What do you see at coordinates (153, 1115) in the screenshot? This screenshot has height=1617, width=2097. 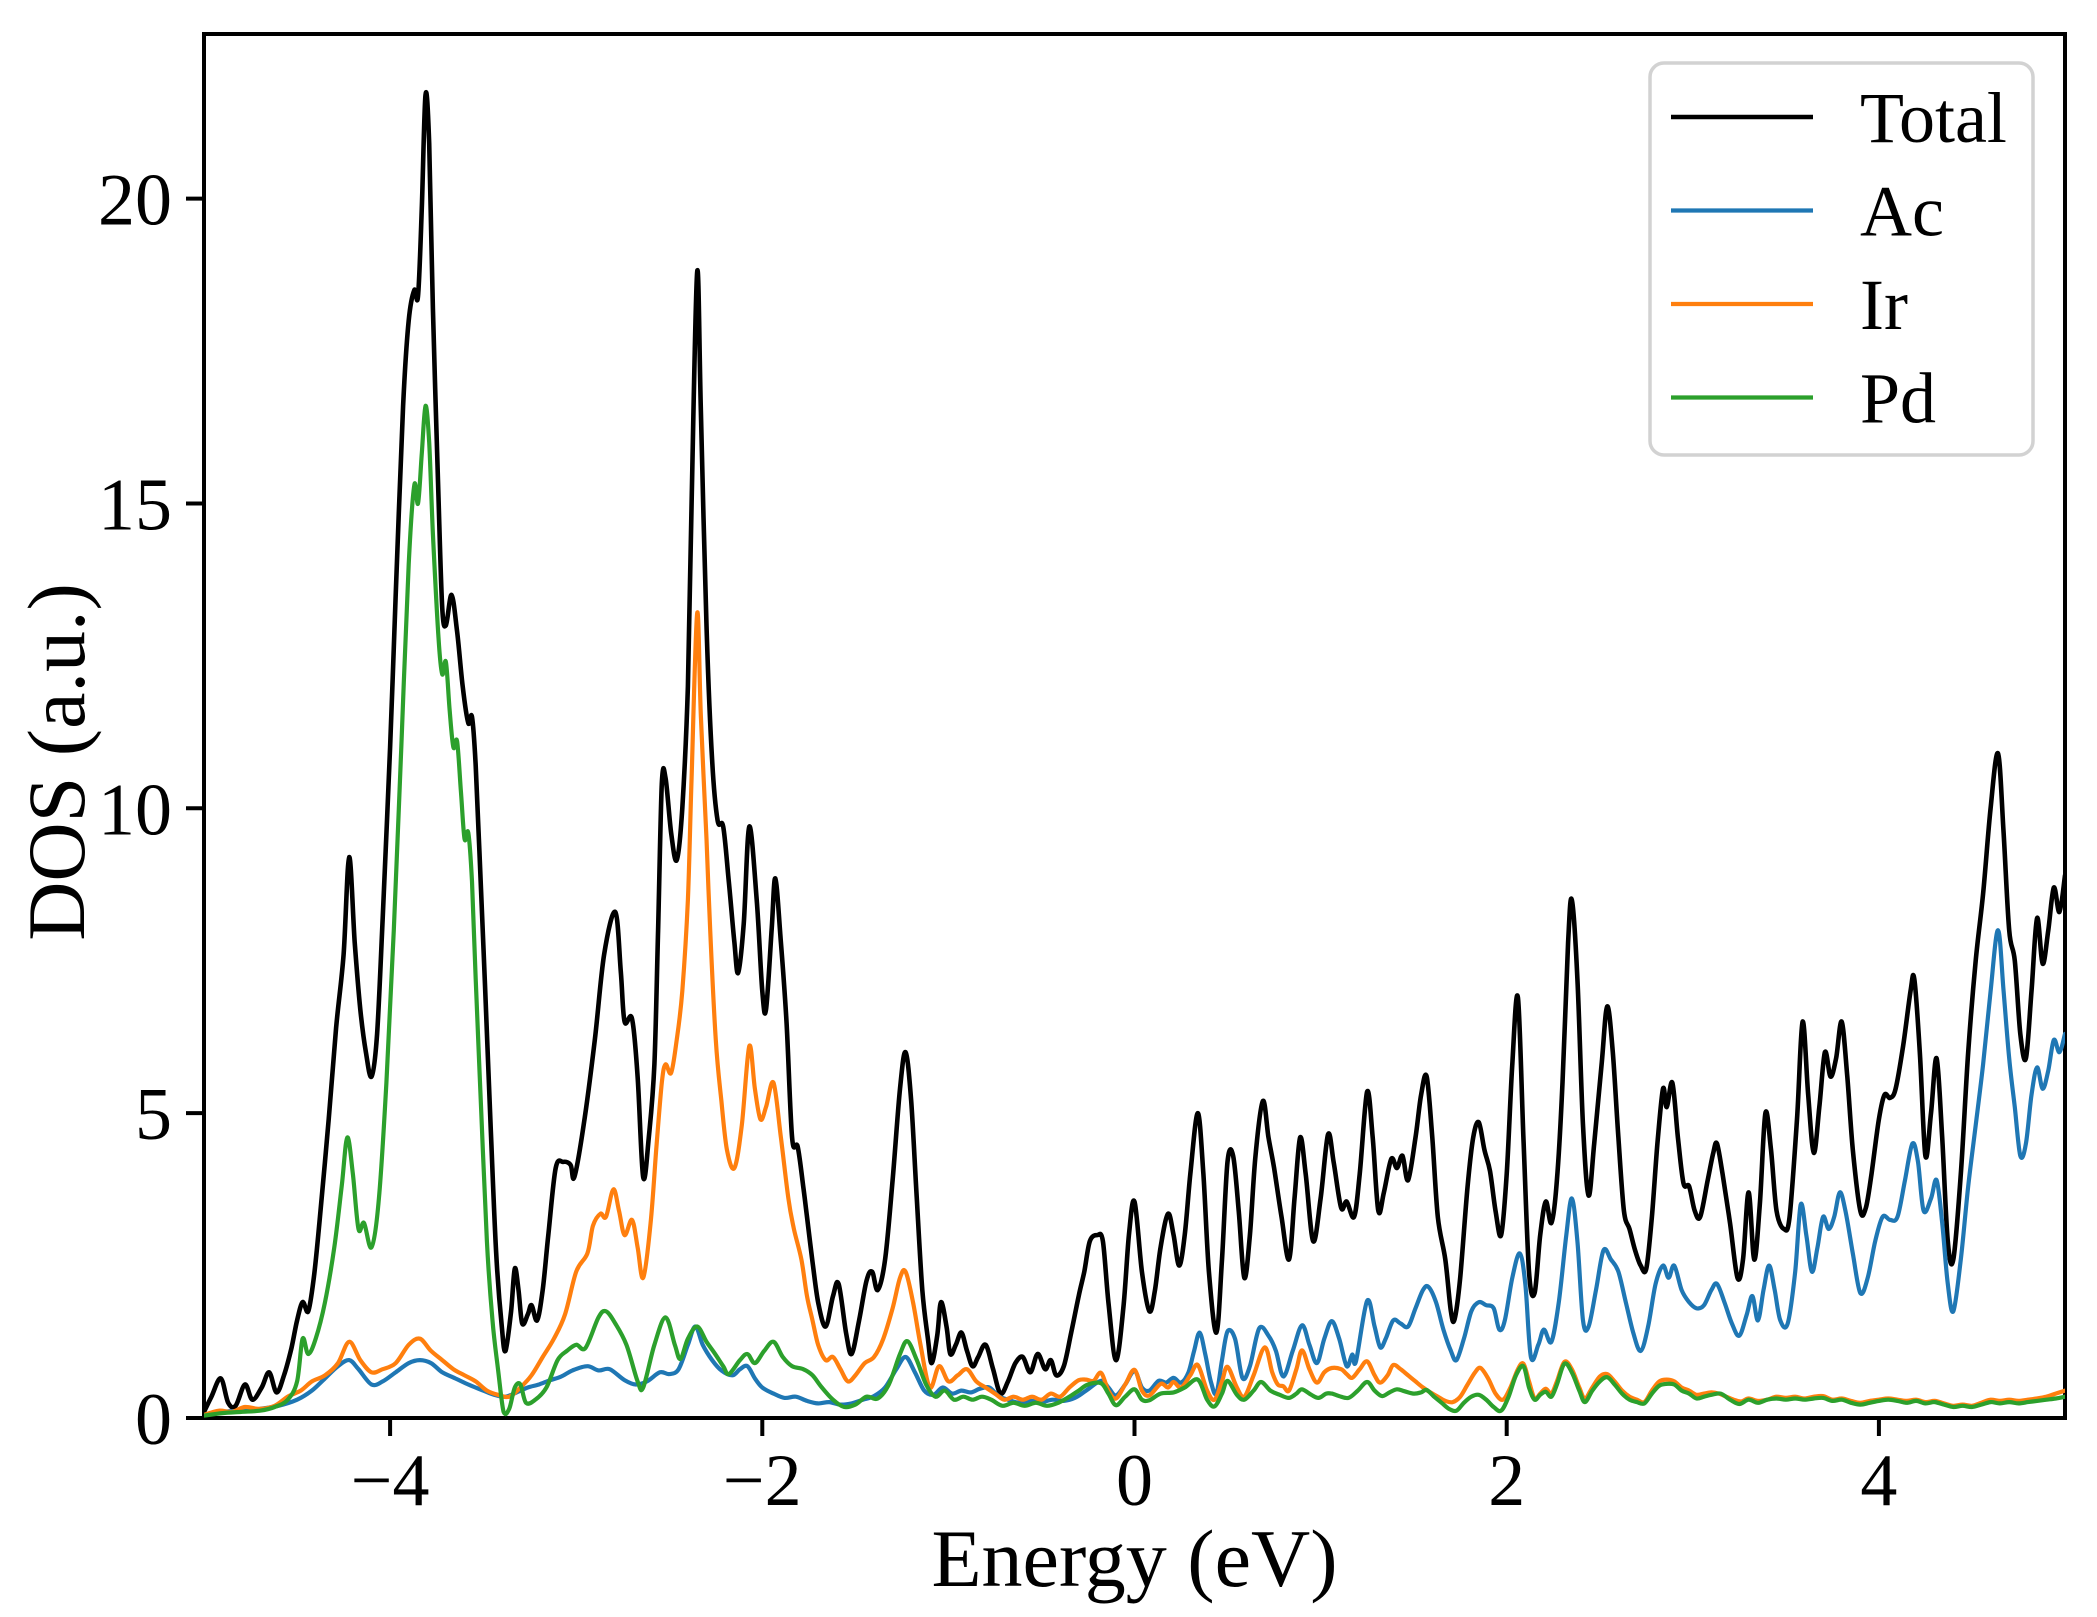 I see `y-tick-label: 5` at bounding box center [153, 1115].